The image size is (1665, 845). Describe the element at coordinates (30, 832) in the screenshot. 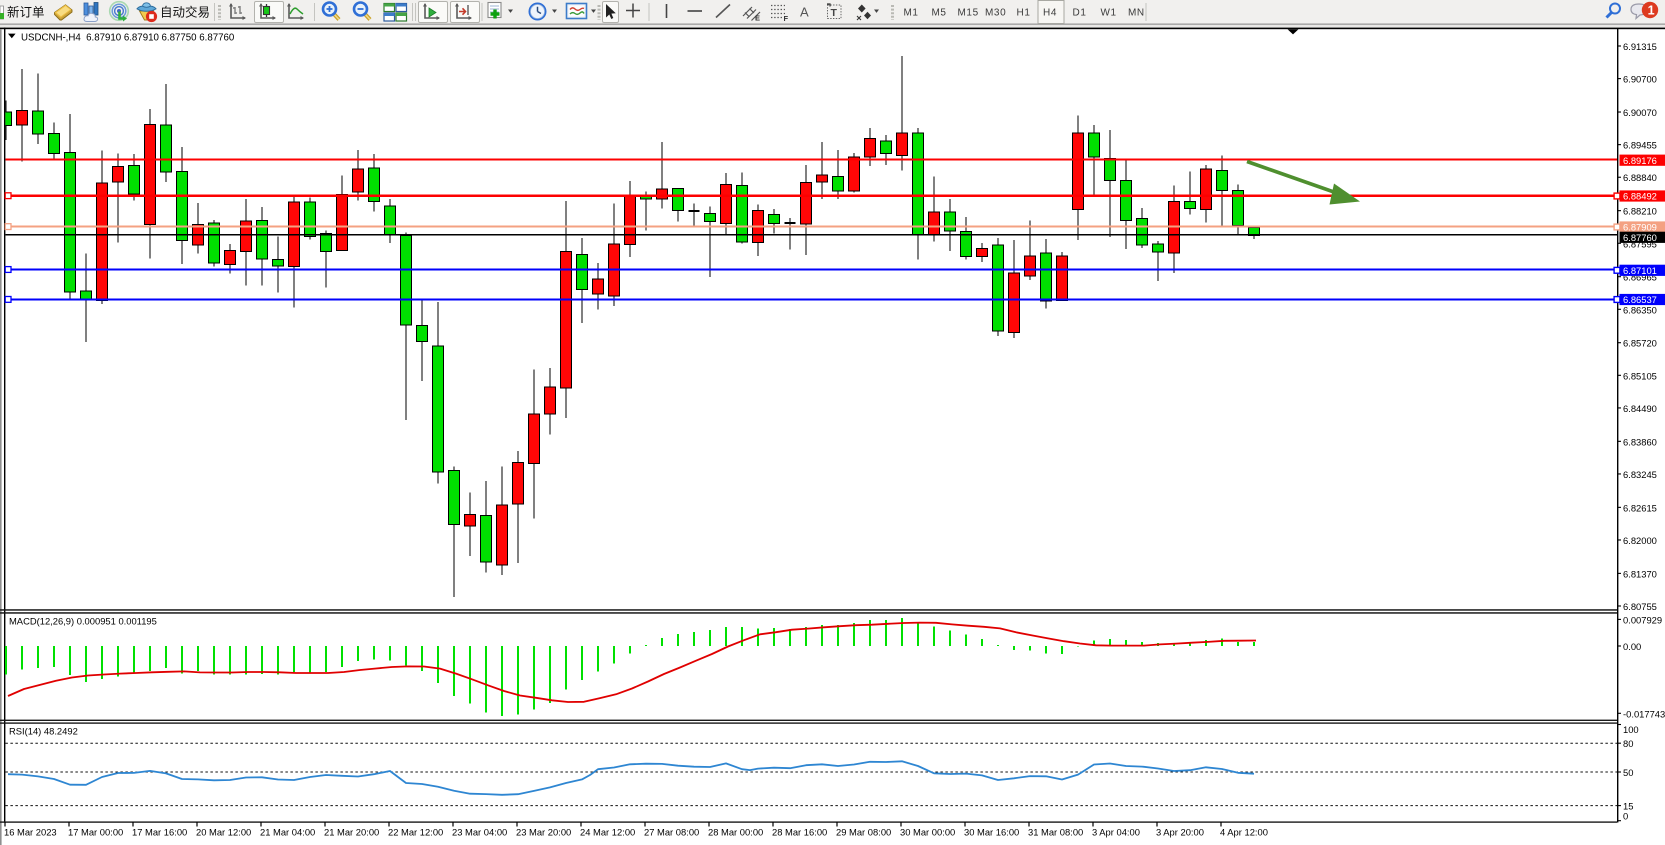

I see `svg-text: 16 Mar 2023` at that location.